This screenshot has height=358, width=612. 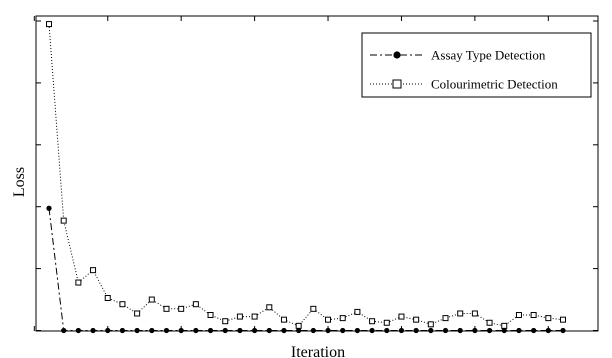 I want to click on y-axis-title: Loss, so click(x=19, y=182).